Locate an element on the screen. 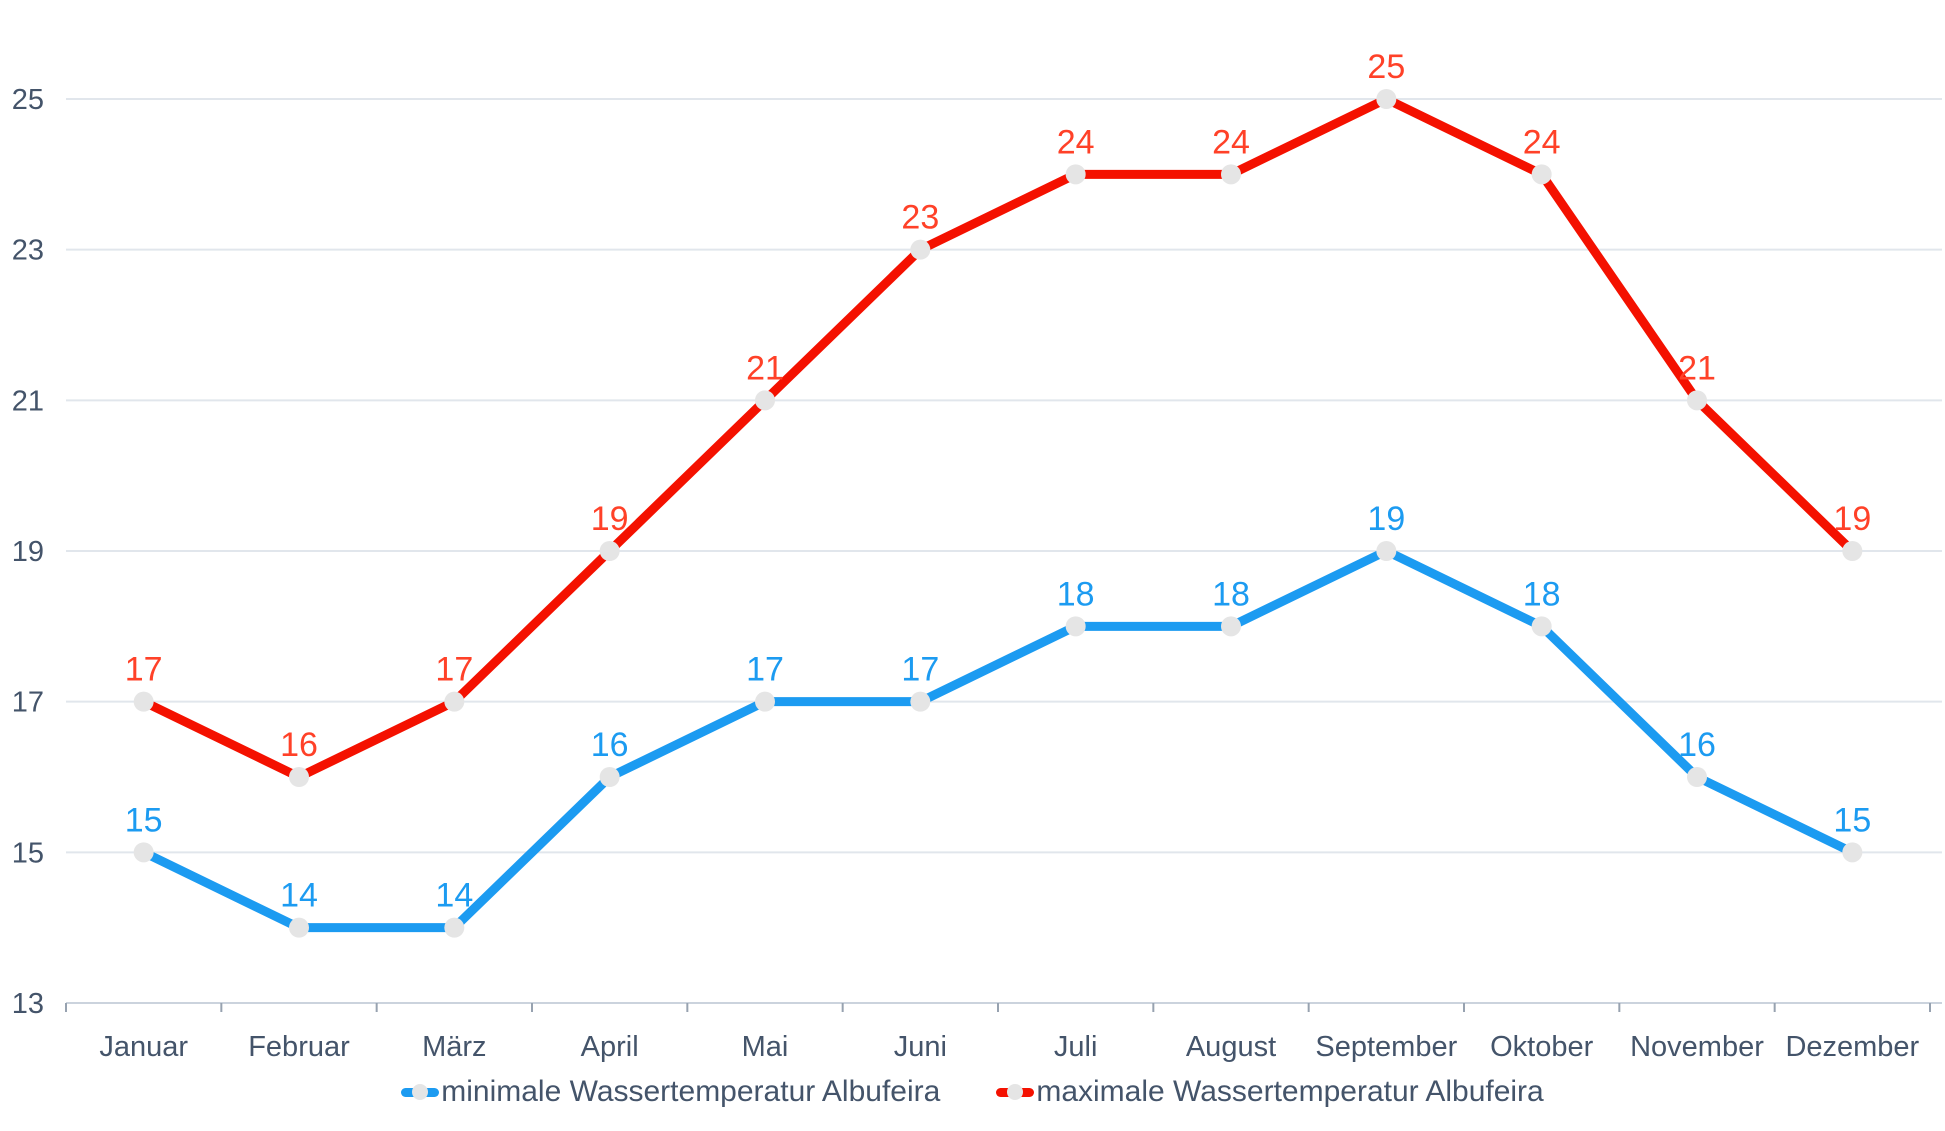  x-axis-label-februar: Februar is located at coordinates (299, 1047).